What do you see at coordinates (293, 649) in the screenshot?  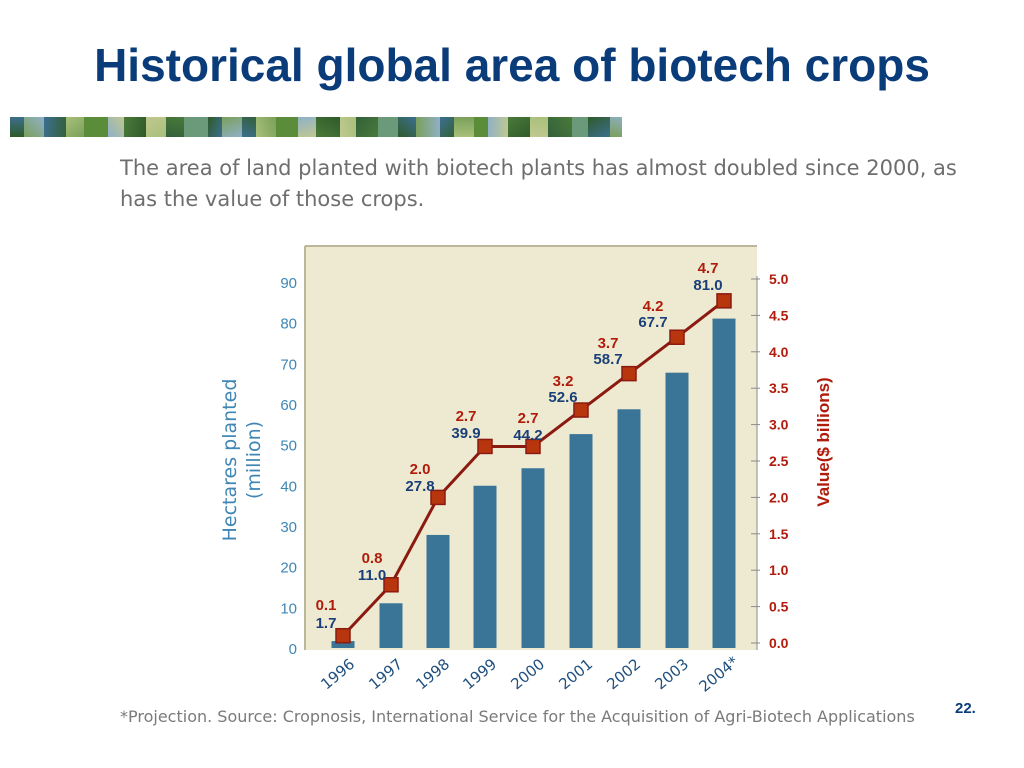 I see `left-axis-tick-label: 0` at bounding box center [293, 649].